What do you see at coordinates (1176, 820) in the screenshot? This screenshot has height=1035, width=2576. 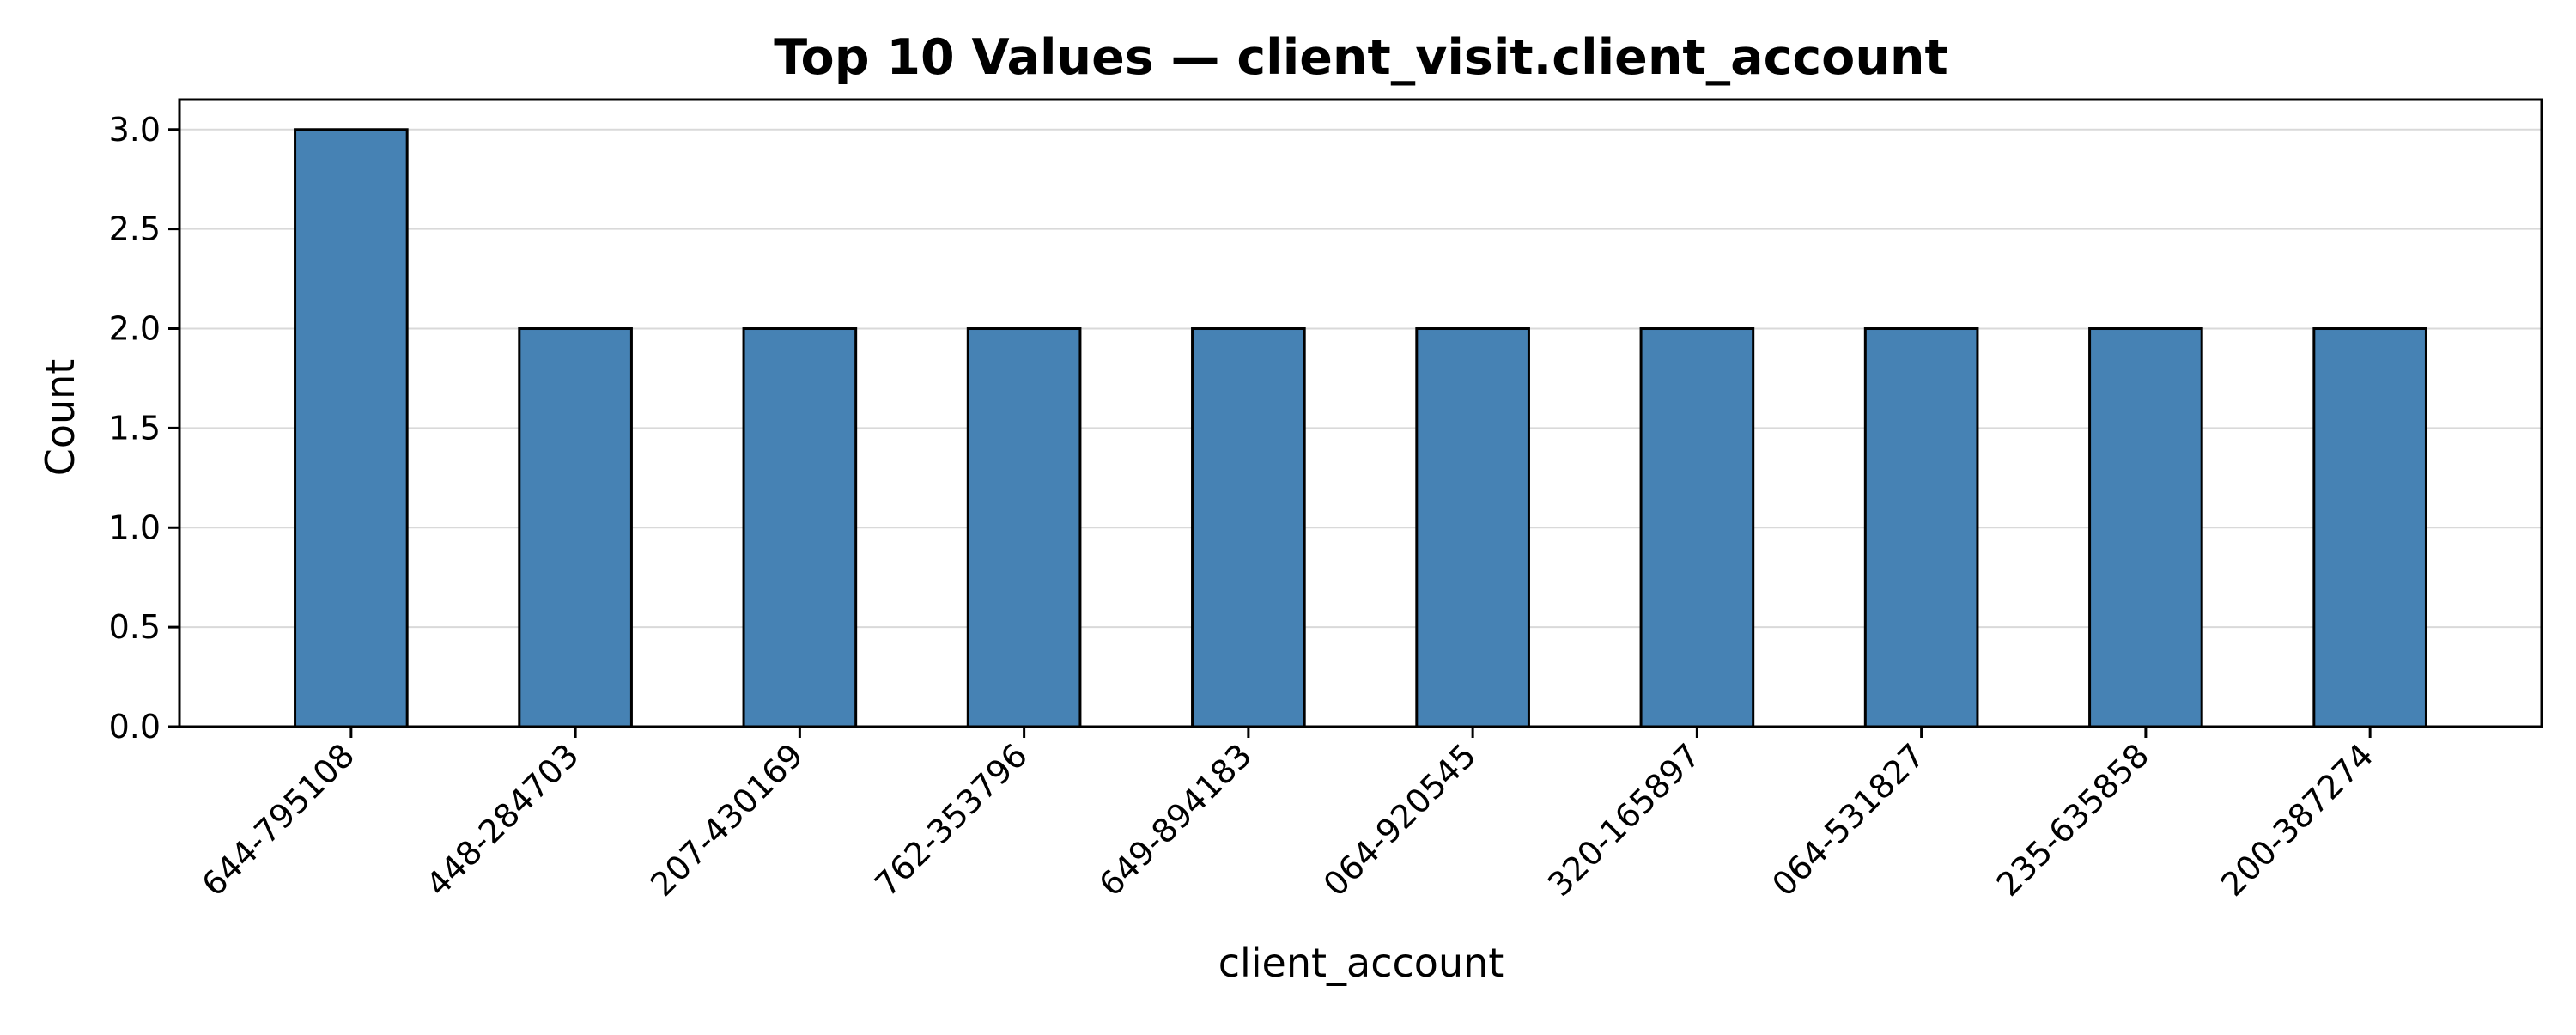 I see `x-tick-label: 649-894183` at bounding box center [1176, 820].